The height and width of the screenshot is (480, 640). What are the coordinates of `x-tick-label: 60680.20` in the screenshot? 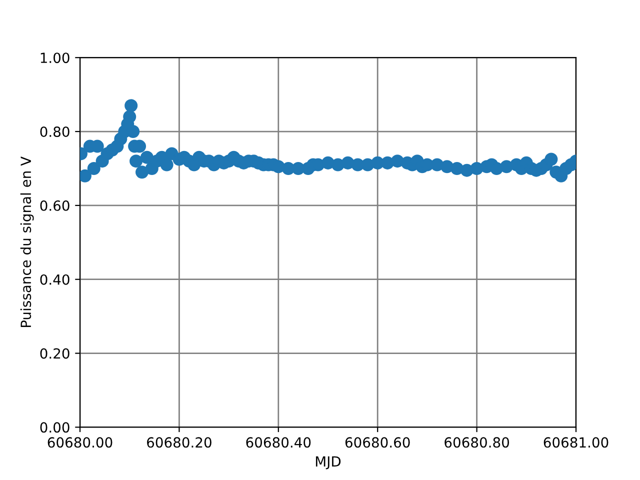 It's located at (179, 442).